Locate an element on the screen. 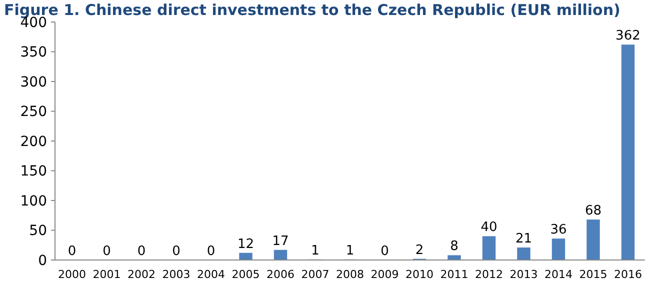 Image resolution: width=660 pixels, height=294 pixels. x-tick-label: 2011 is located at coordinates (454, 274).